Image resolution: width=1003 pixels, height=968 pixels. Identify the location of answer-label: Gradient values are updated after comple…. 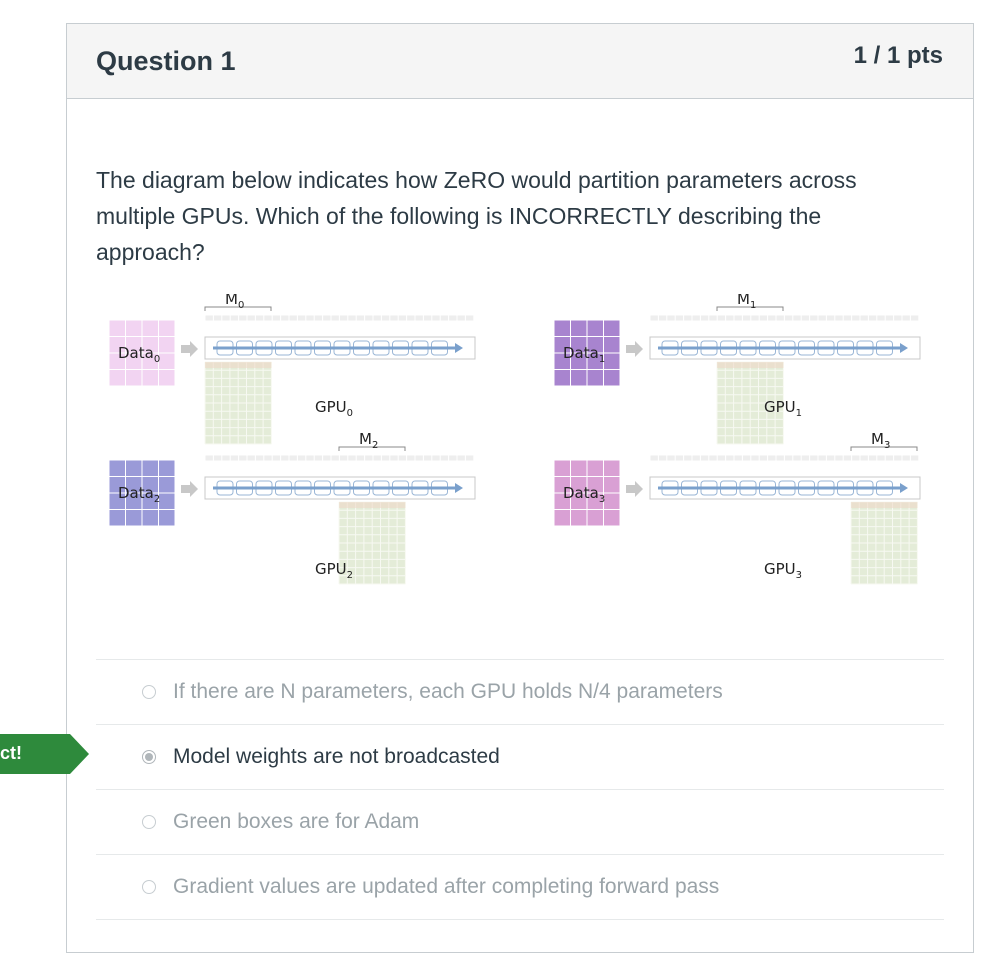
(446, 886).